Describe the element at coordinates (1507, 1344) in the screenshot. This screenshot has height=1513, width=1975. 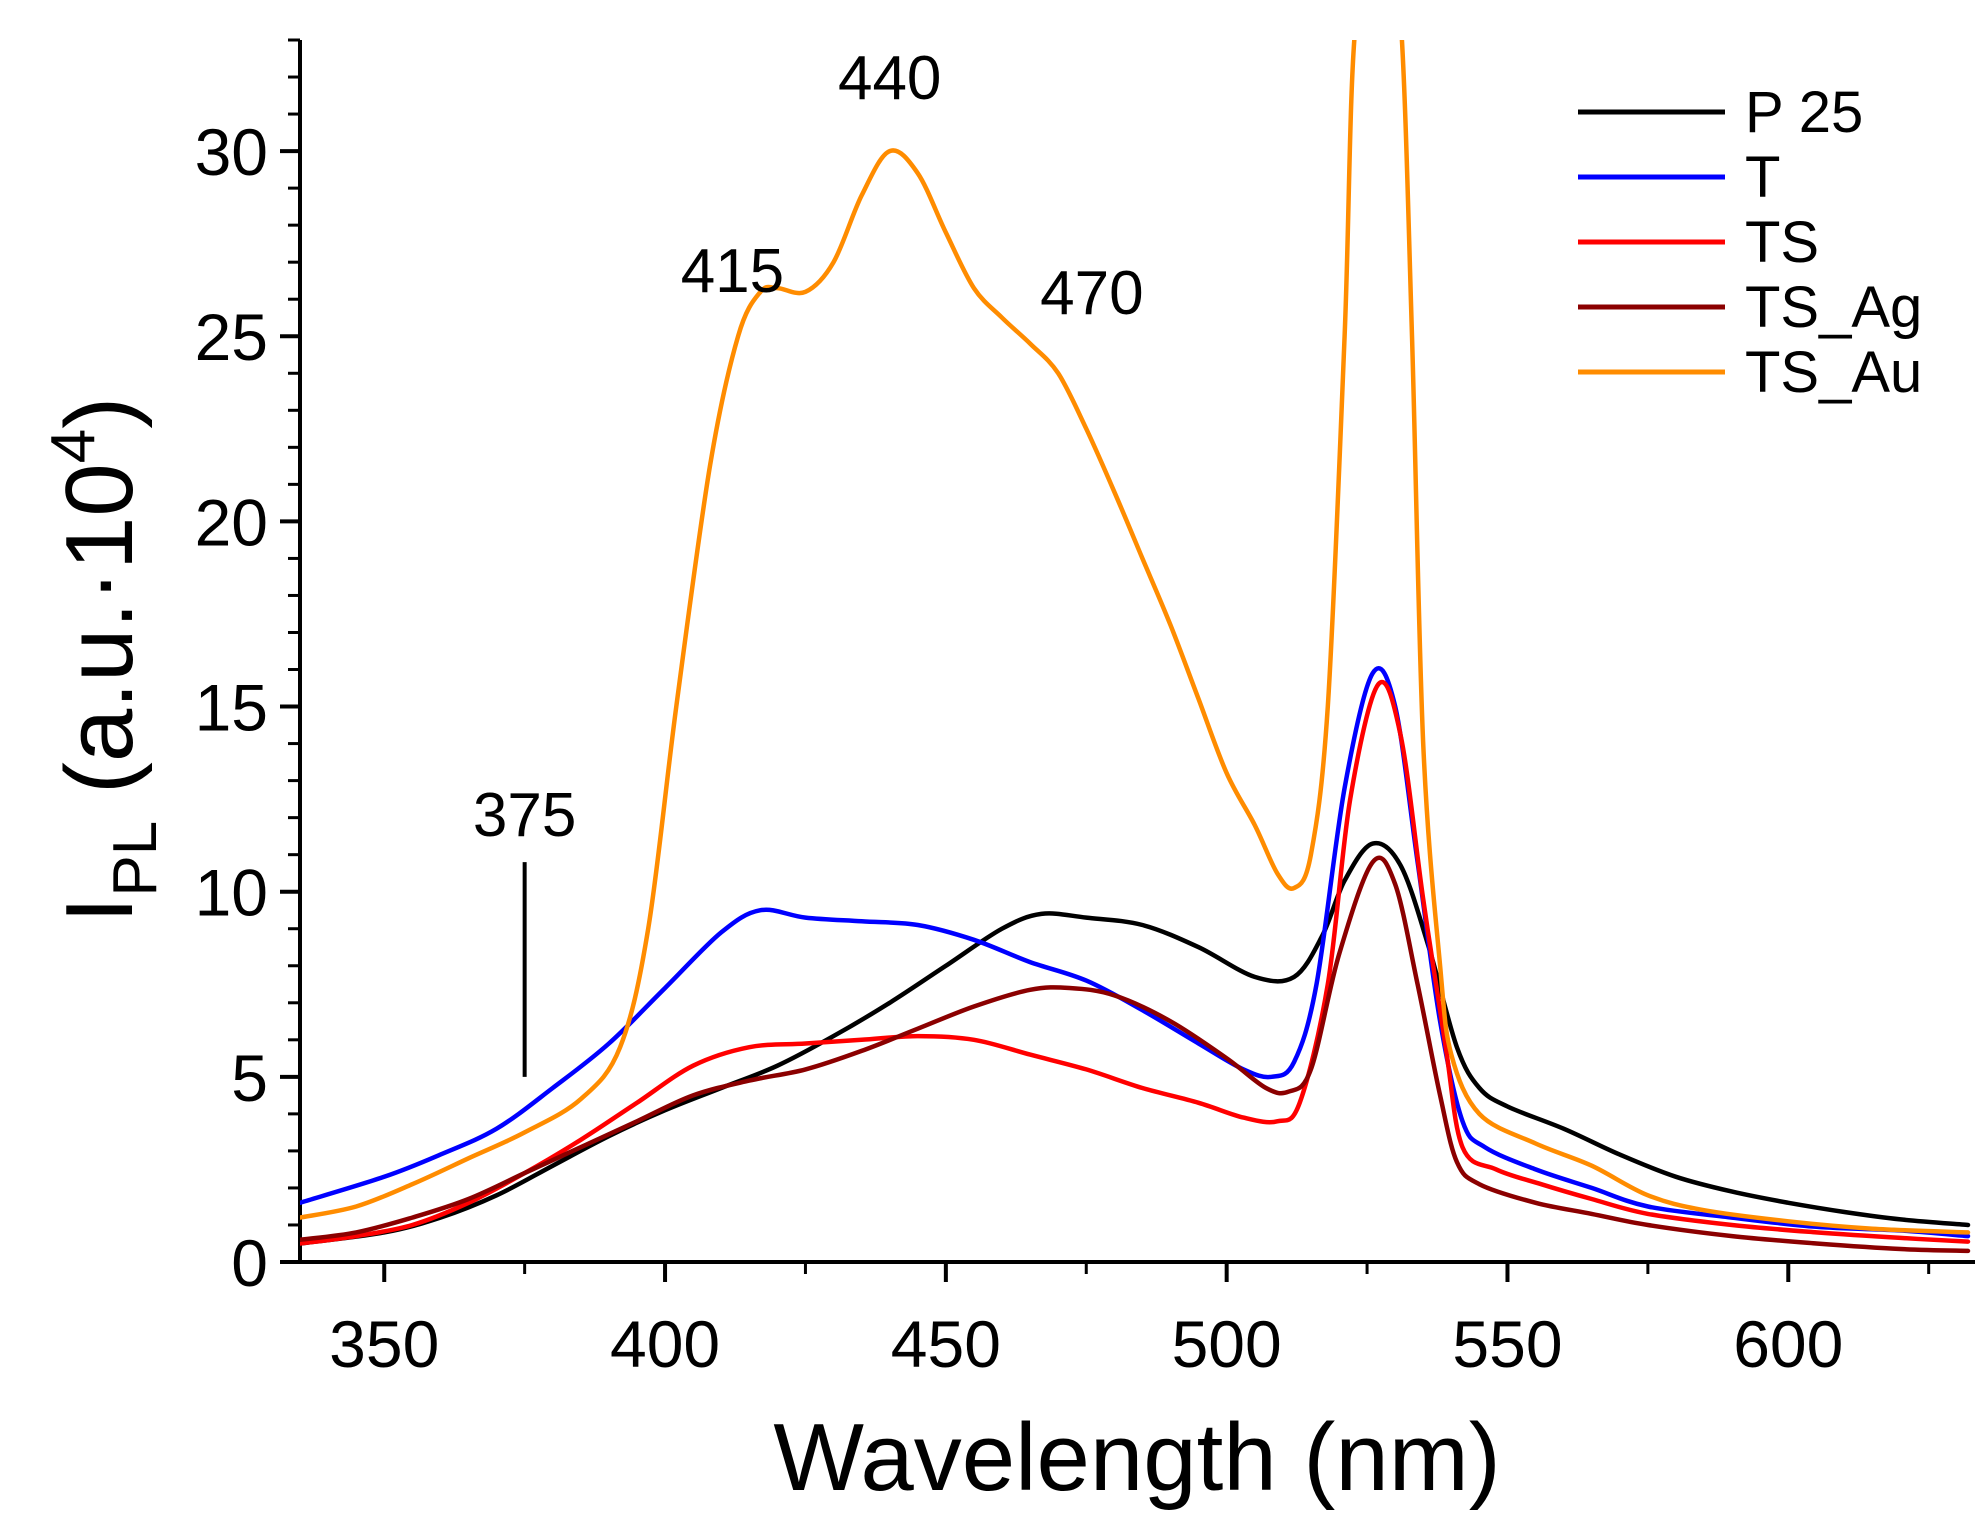
I see `x-tick-label: 550` at that location.